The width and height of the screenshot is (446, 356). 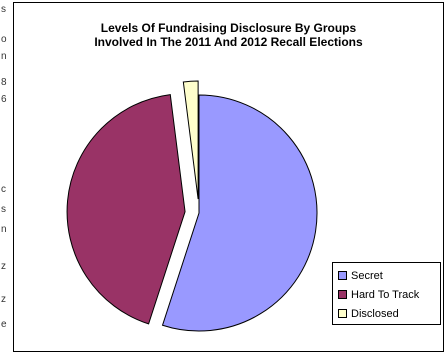 What do you see at coordinates (190, 140) in the screenshot?
I see `pie-slice-disclosed` at bounding box center [190, 140].